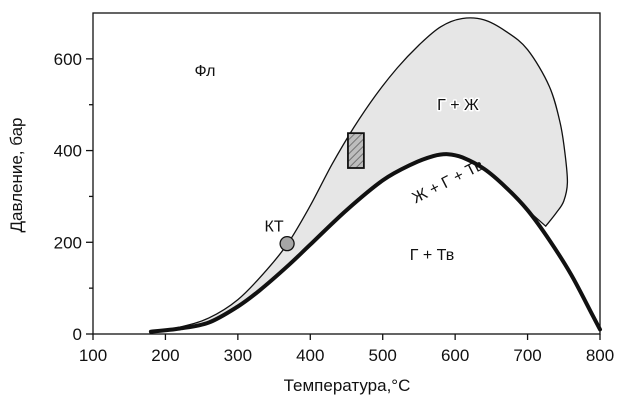  Describe the element at coordinates (432, 255) in the screenshot. I see `region-label-gas-solid: Г + Тв` at that location.